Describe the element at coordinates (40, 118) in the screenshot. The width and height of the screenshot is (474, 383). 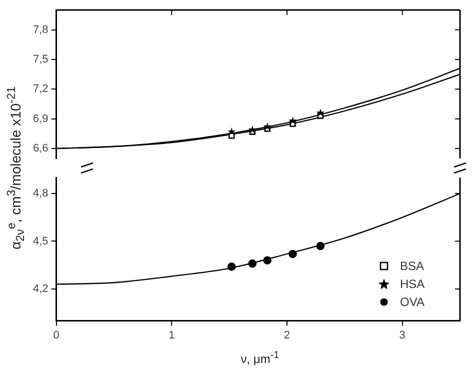
I see `y-tick-label: 6,9` at that location.